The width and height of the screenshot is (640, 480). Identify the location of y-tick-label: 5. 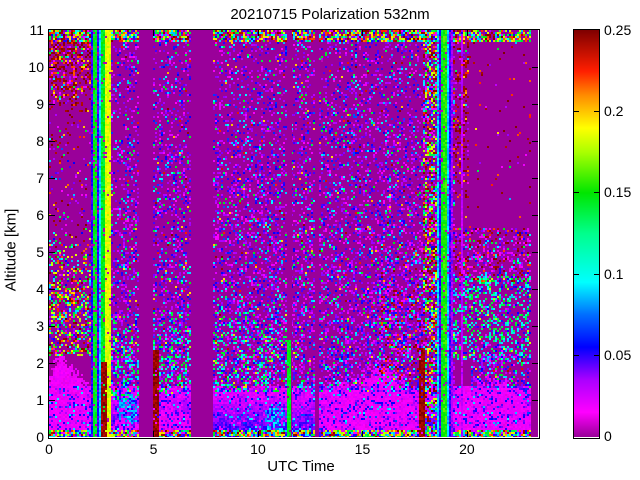
(40, 252).